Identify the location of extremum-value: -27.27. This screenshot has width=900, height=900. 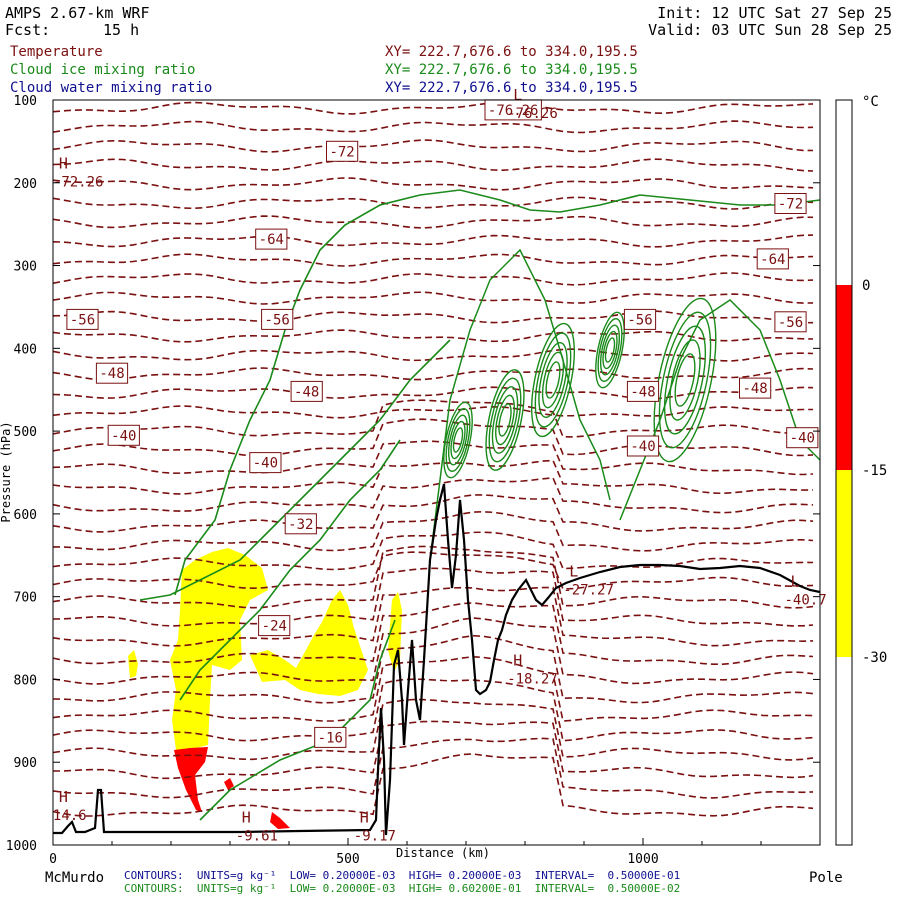
(588, 591).